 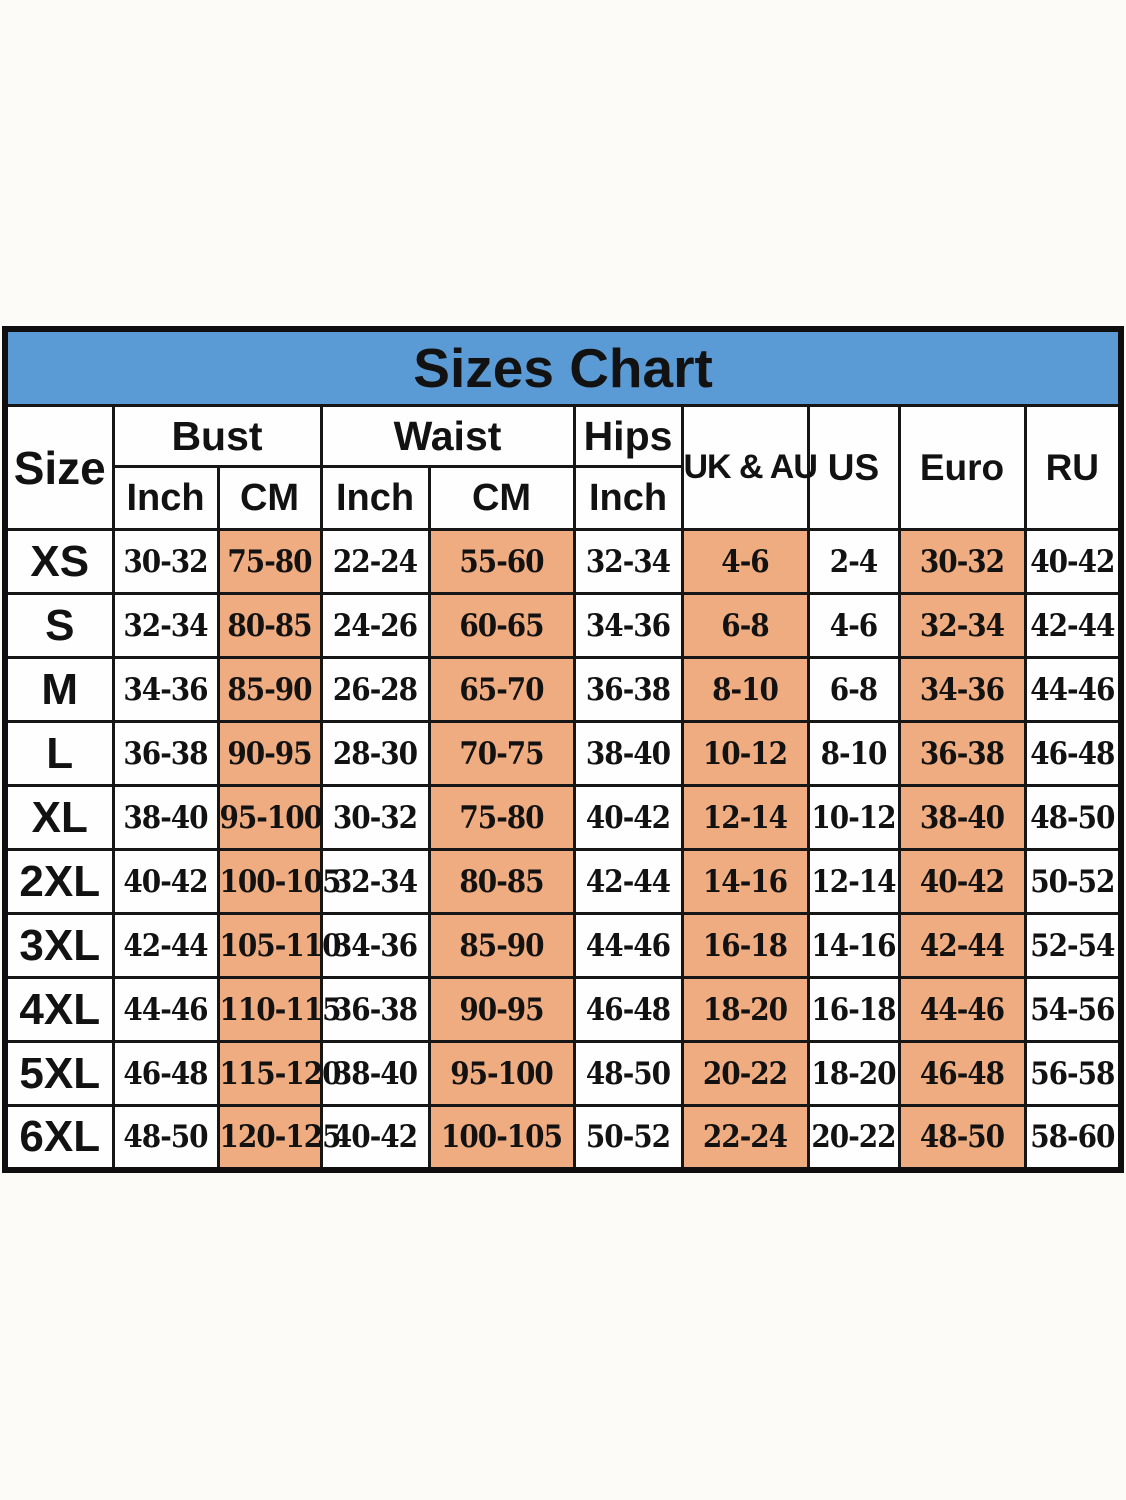 I want to click on col-header-us: US, so click(x=853, y=467).